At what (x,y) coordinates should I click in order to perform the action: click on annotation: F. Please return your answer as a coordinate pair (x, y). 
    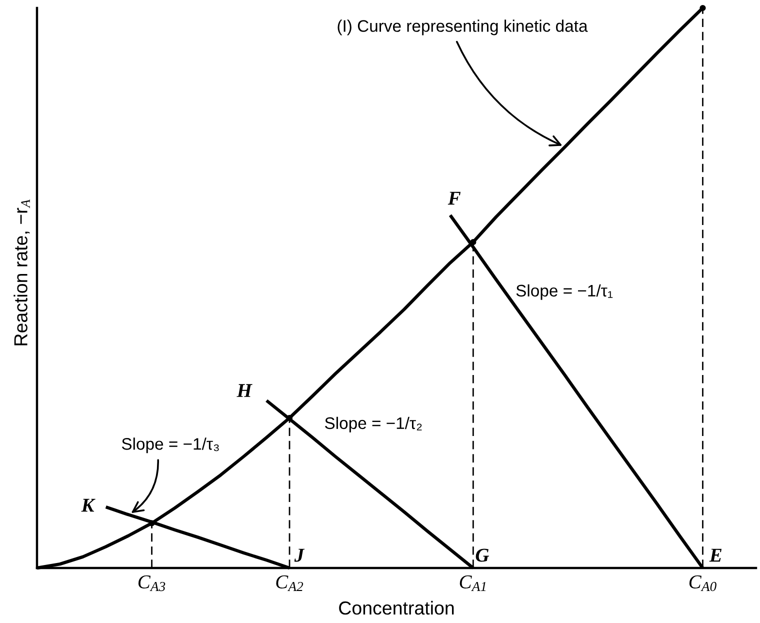
    Looking at the image, I should click on (454, 198).